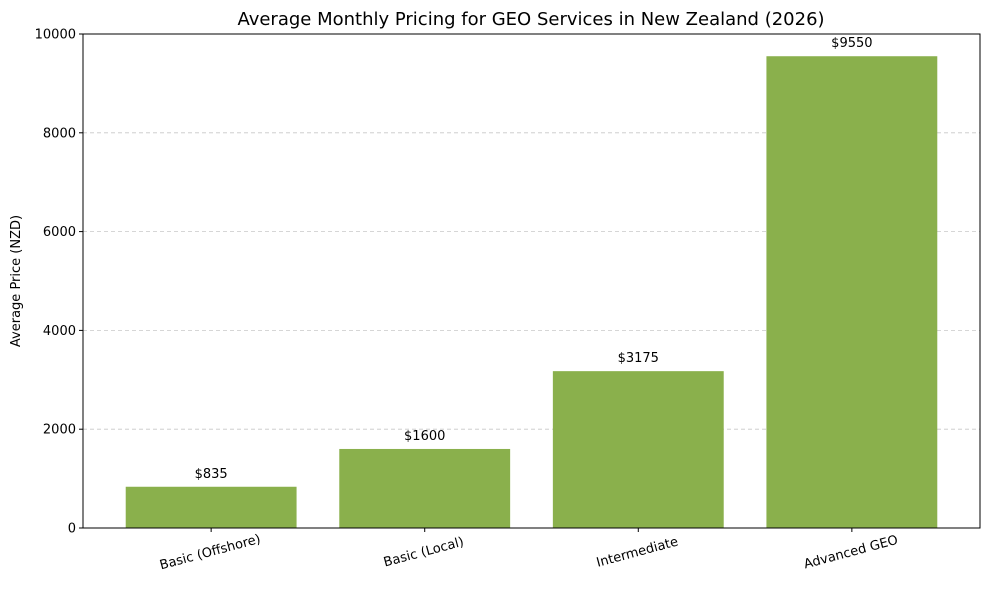  What do you see at coordinates (59, 282) in the screenshot?
I see `y-ticks: 0 2000 4000 6000 8000 10000` at bounding box center [59, 282].